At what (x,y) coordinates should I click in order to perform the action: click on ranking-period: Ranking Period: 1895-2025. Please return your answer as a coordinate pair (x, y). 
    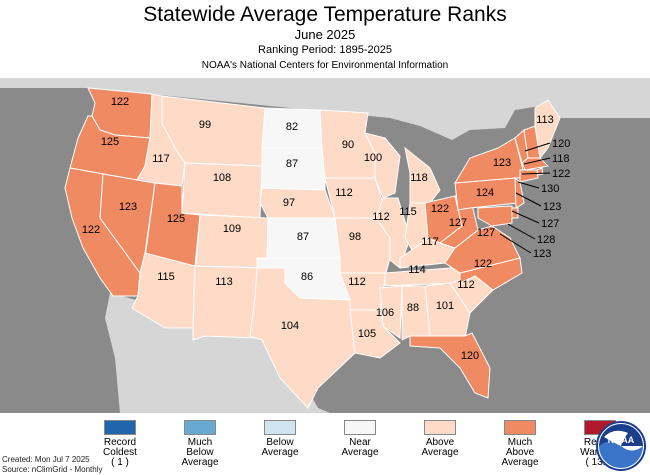
    Looking at the image, I should click on (325, 50).